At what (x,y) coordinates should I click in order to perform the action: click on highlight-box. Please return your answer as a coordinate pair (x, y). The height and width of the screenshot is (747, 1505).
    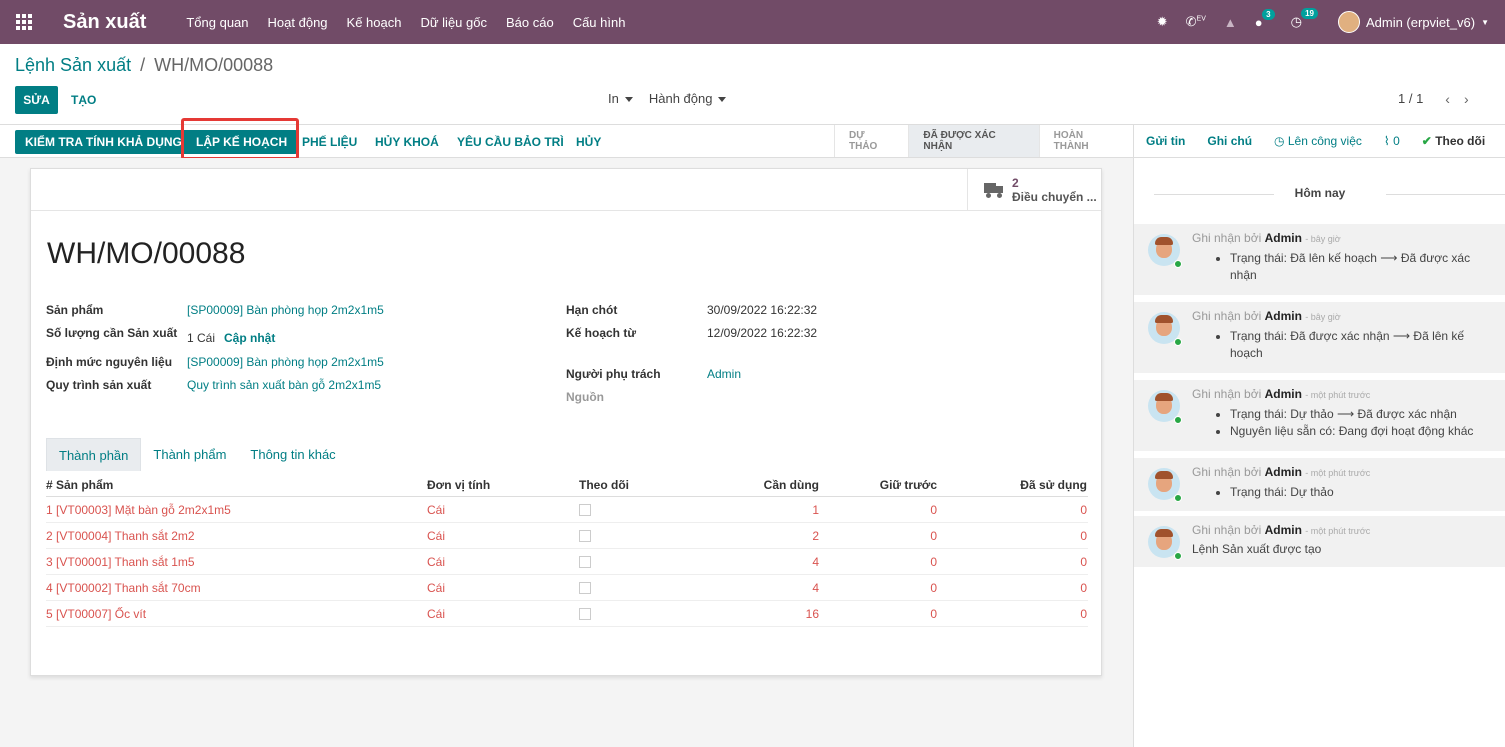
    Looking at the image, I should click on (240, 139).